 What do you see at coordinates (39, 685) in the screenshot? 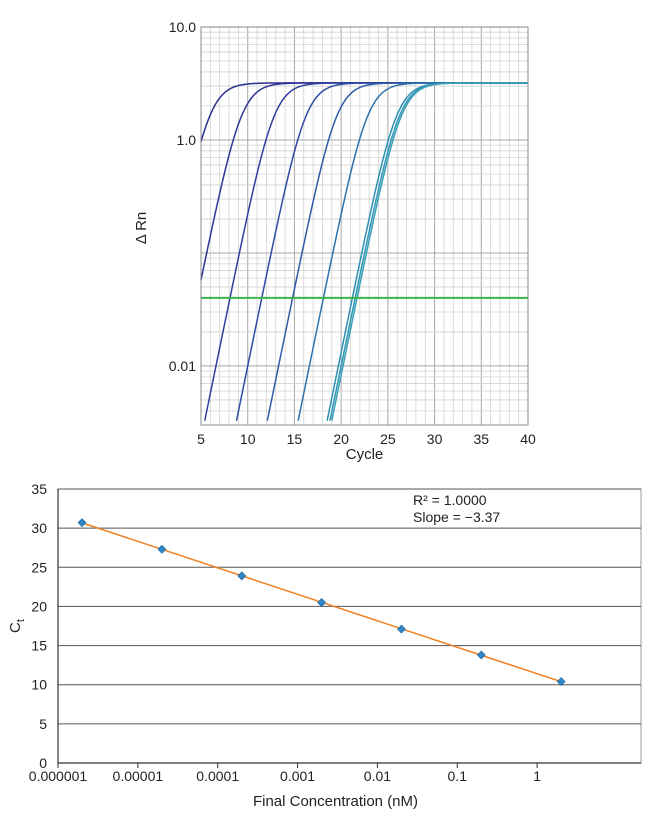
I see `y-tick-label: 10` at bounding box center [39, 685].